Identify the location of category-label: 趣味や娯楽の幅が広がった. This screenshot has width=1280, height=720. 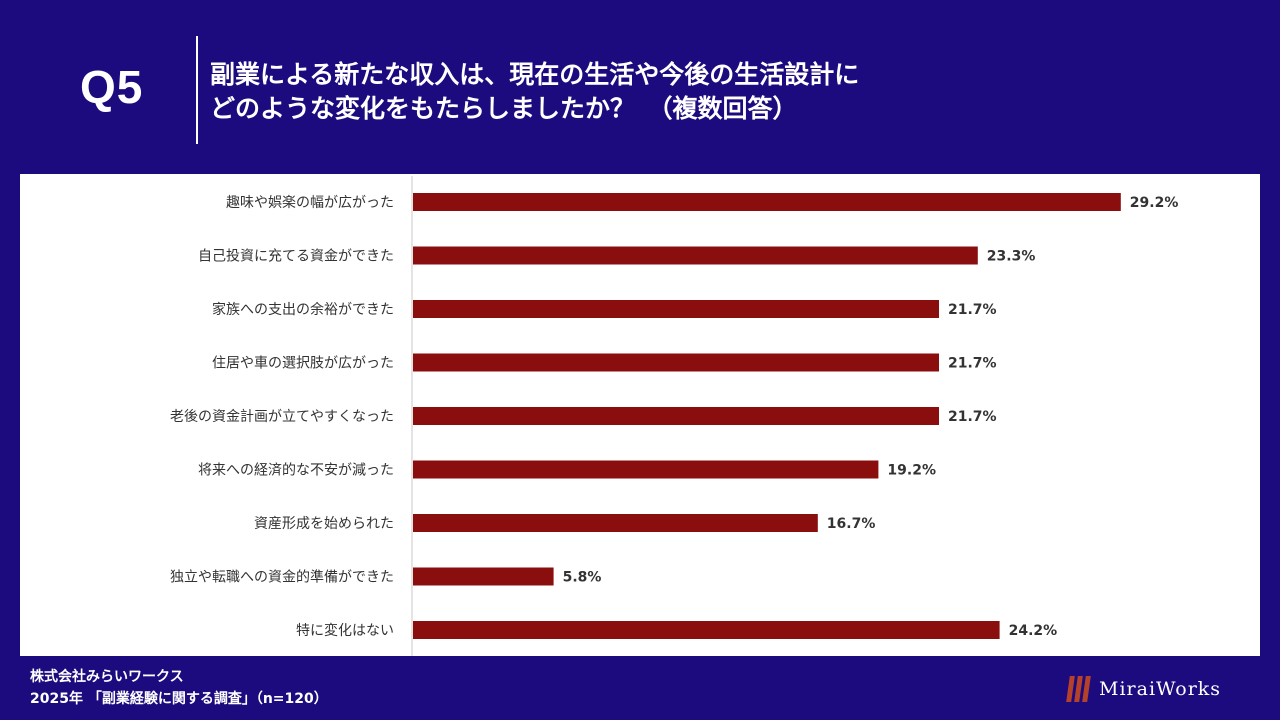
(310, 203).